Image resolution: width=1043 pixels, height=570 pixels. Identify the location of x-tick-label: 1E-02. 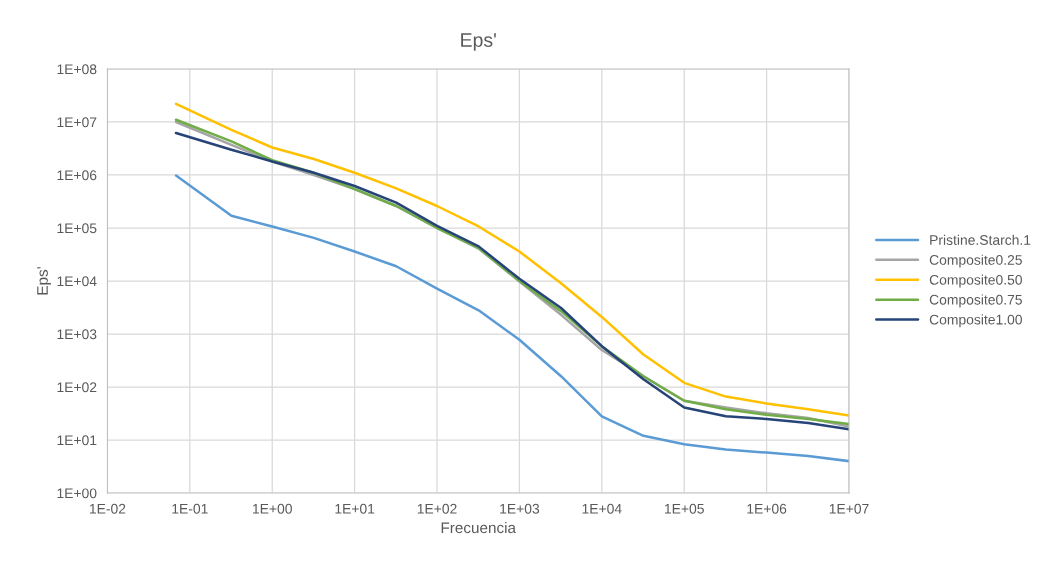
(107, 508).